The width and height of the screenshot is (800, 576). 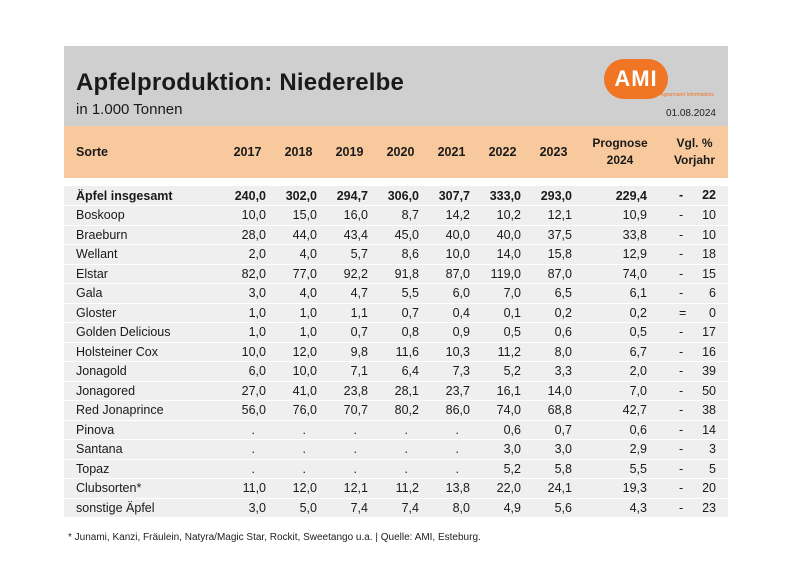 What do you see at coordinates (694, 235) in the screenshot?
I see `vgl-cell: - 10` at bounding box center [694, 235].